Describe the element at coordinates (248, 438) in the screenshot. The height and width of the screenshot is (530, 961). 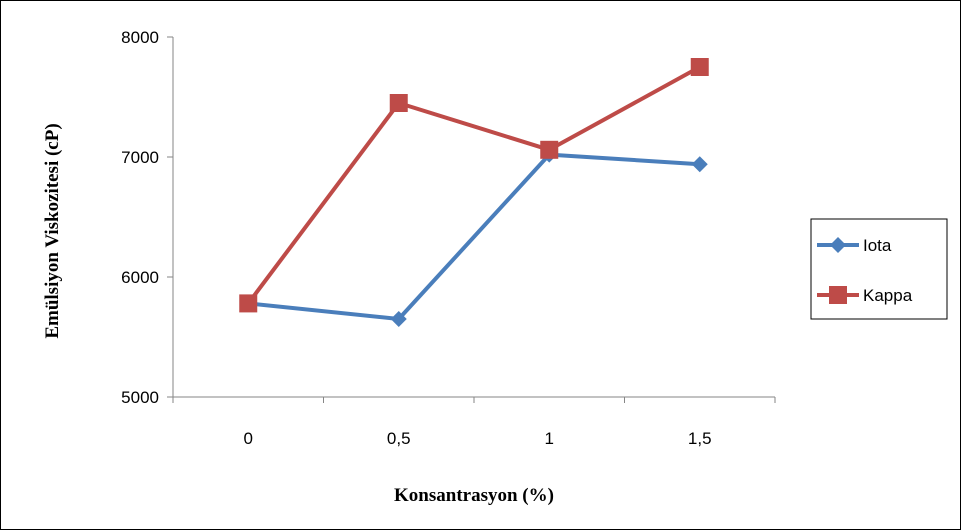
I see `x-tick-label: 0` at that location.